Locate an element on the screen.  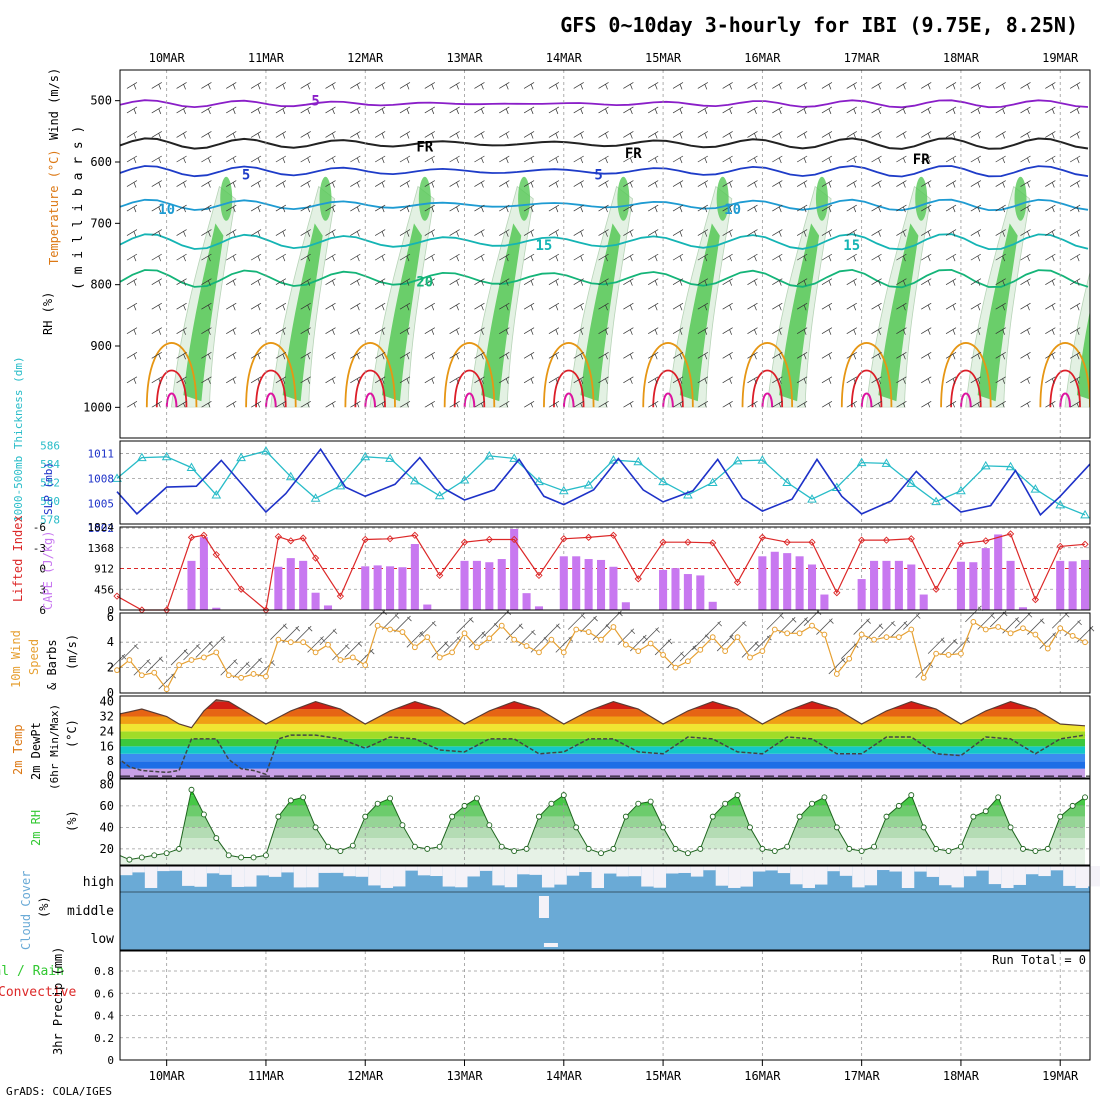
y-tick-label: 580 is located at coordinates (50, 501).